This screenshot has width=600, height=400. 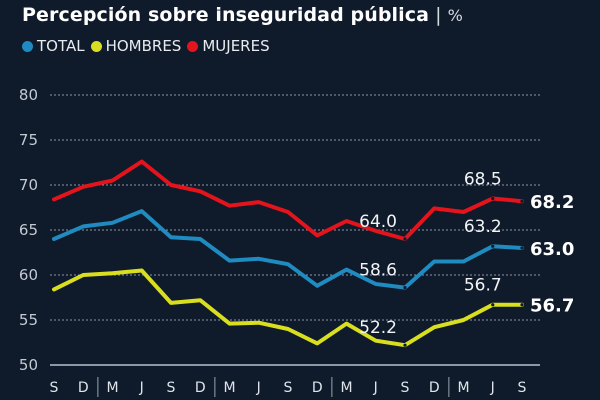 What do you see at coordinates (552, 249) in the screenshot?
I see `end-value-label: 63.0` at bounding box center [552, 249].